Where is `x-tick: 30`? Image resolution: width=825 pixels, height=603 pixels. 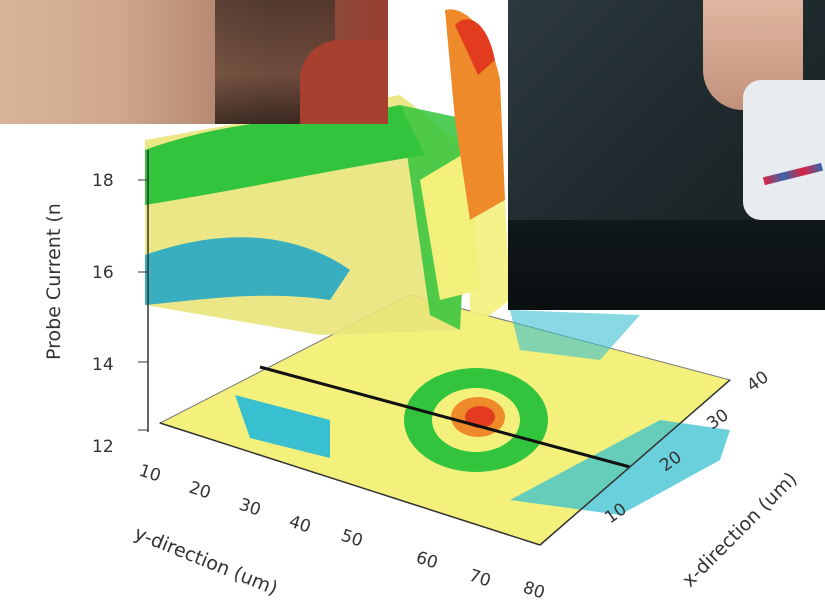
x-tick: 30 is located at coordinates (249, 508).